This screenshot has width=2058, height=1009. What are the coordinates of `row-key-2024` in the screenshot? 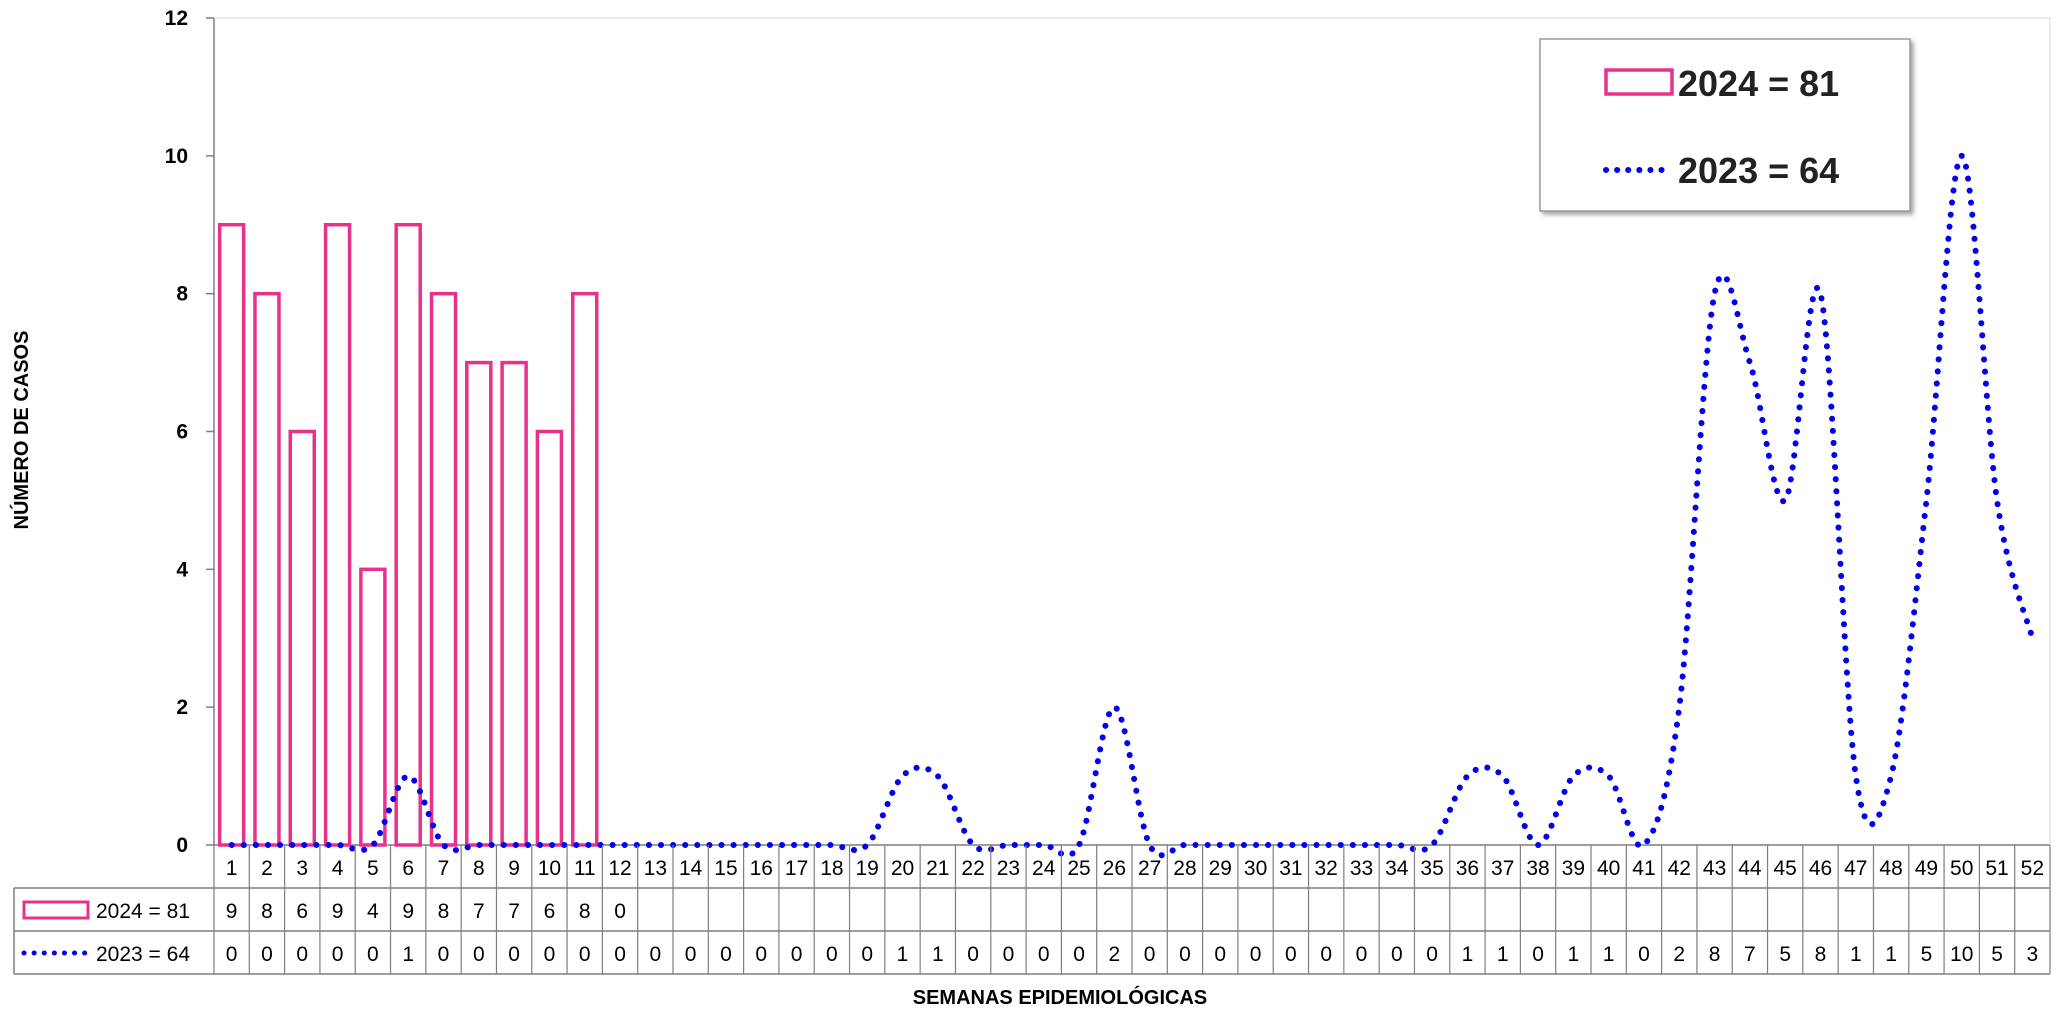 It's located at (56, 910).